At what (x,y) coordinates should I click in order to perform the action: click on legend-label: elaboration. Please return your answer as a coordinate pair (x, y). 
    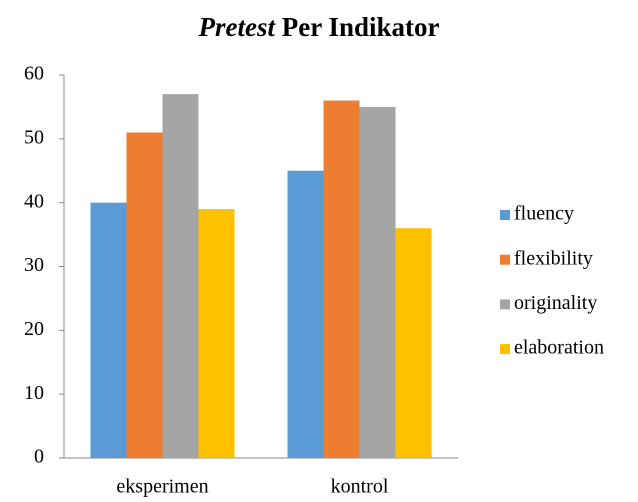
    Looking at the image, I should click on (559, 348).